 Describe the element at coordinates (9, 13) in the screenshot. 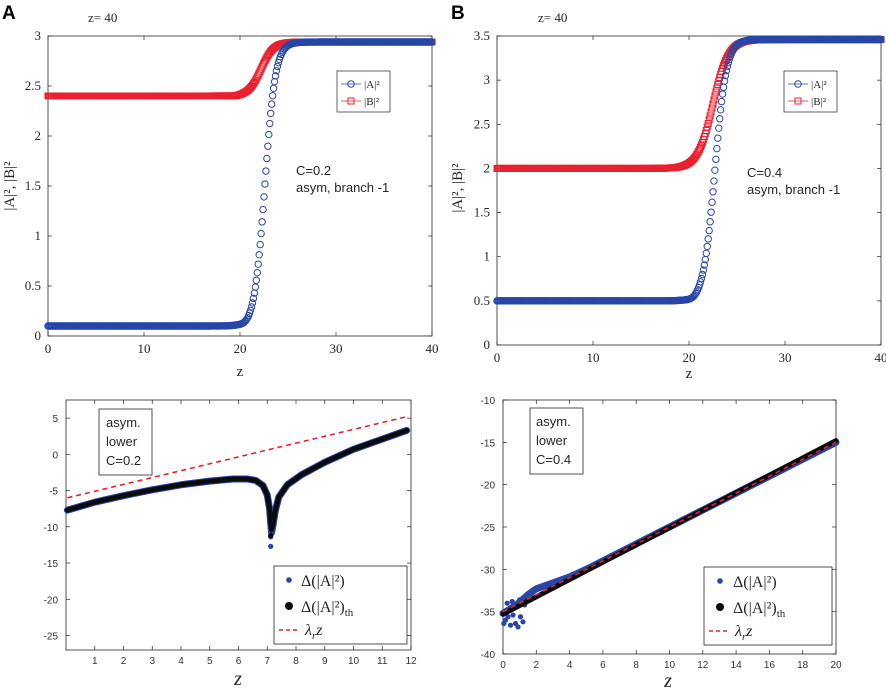

I see `panel-label-a: A` at that location.